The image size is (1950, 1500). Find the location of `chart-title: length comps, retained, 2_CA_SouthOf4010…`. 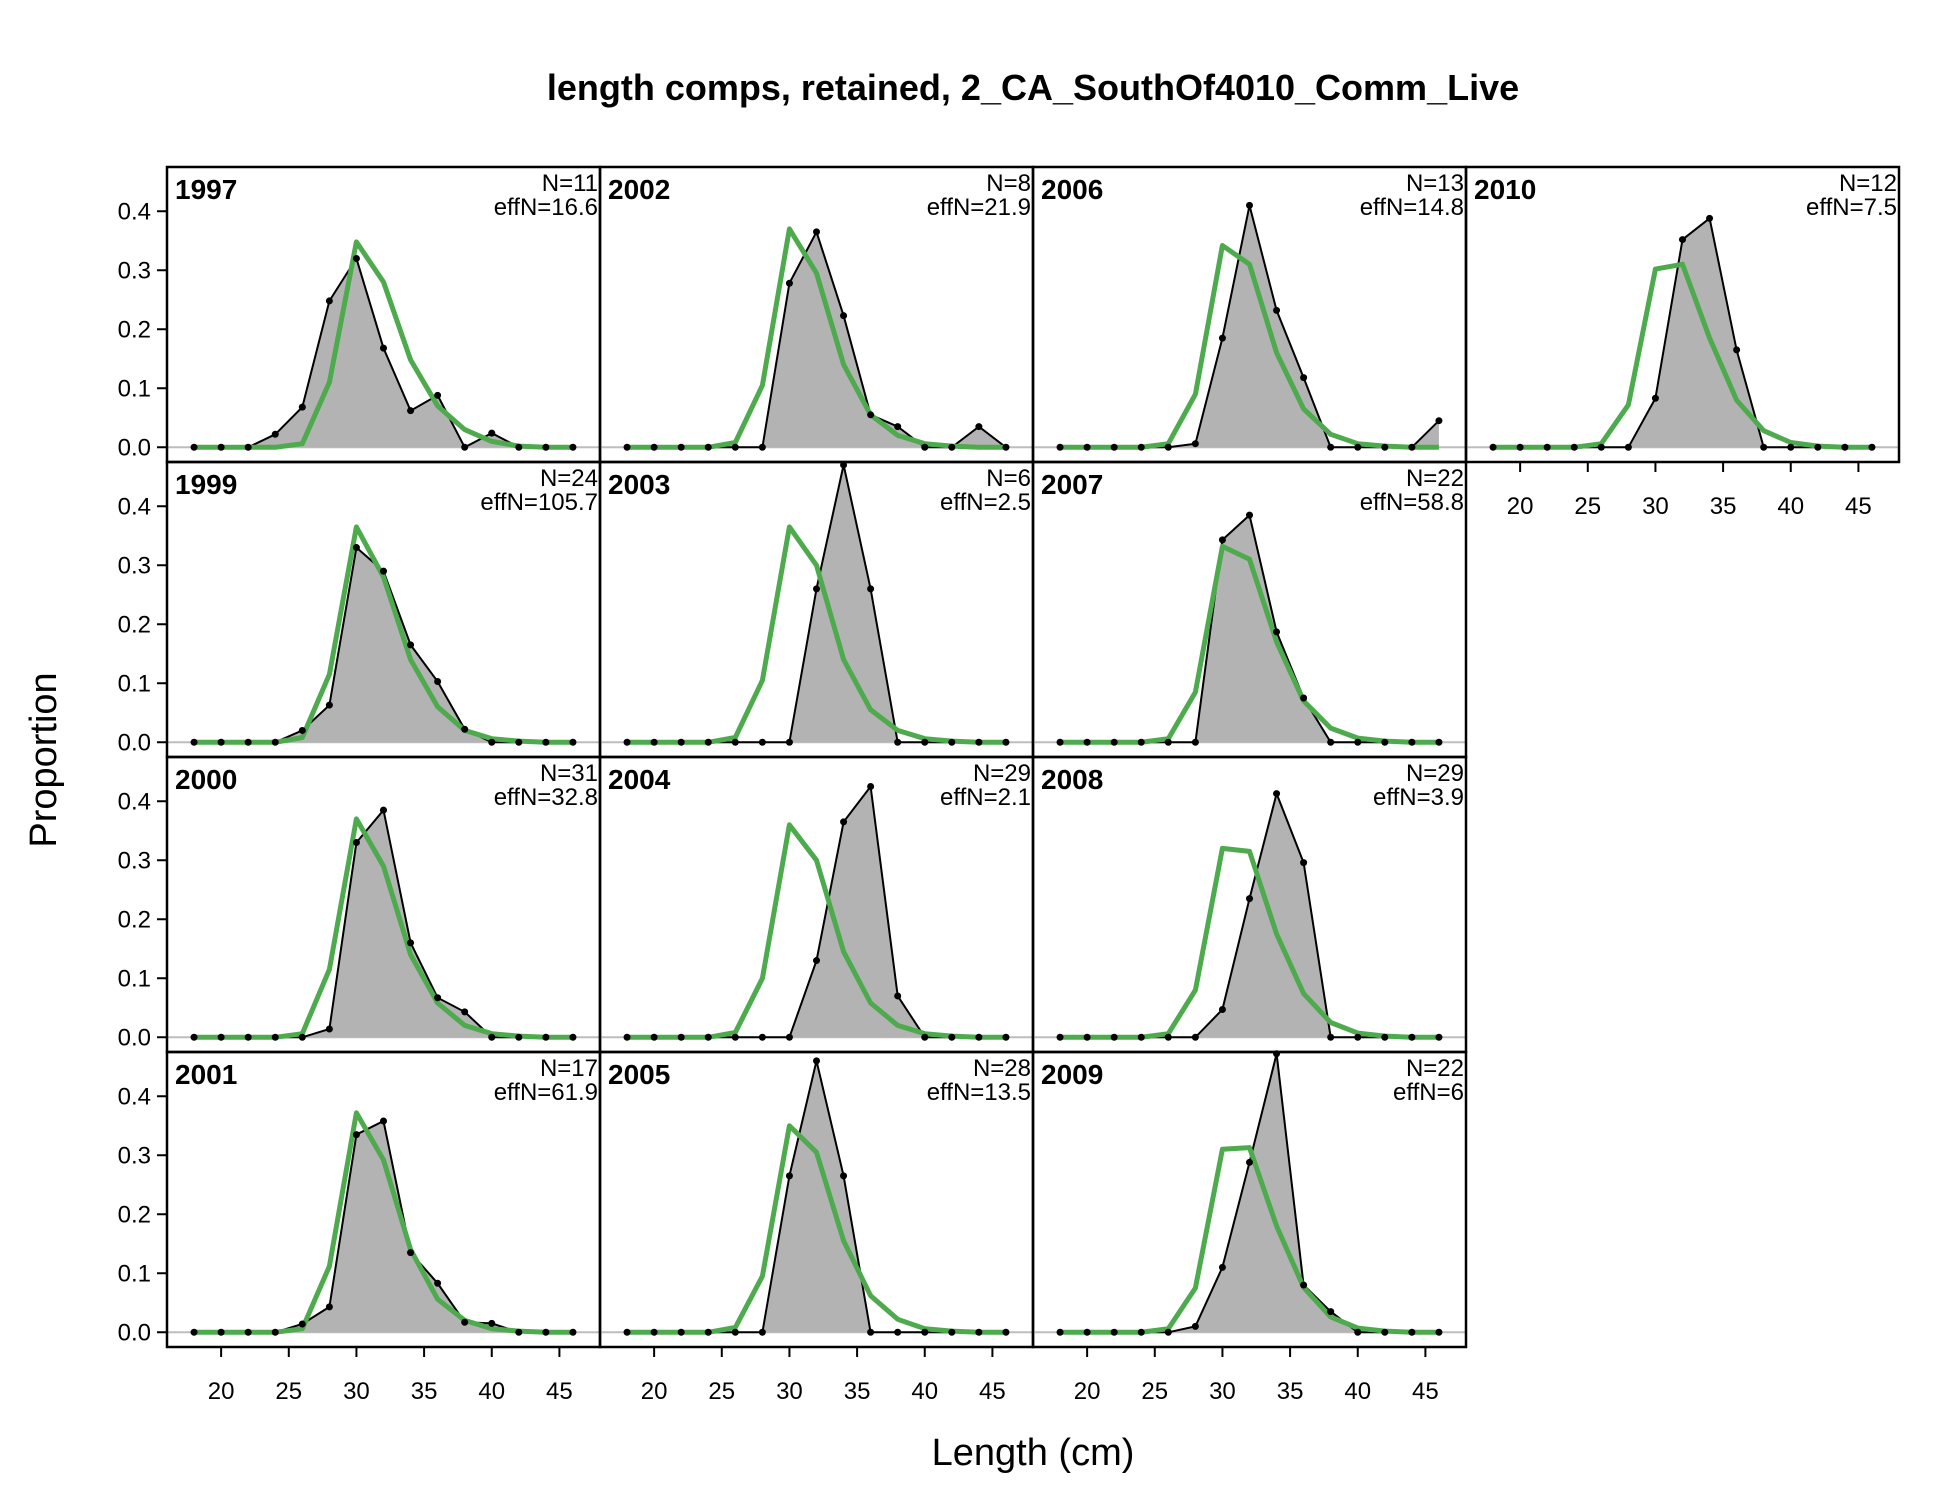

chart-title: length comps, retained, 2_CA_SouthOf4010… is located at coordinates (1033, 87).